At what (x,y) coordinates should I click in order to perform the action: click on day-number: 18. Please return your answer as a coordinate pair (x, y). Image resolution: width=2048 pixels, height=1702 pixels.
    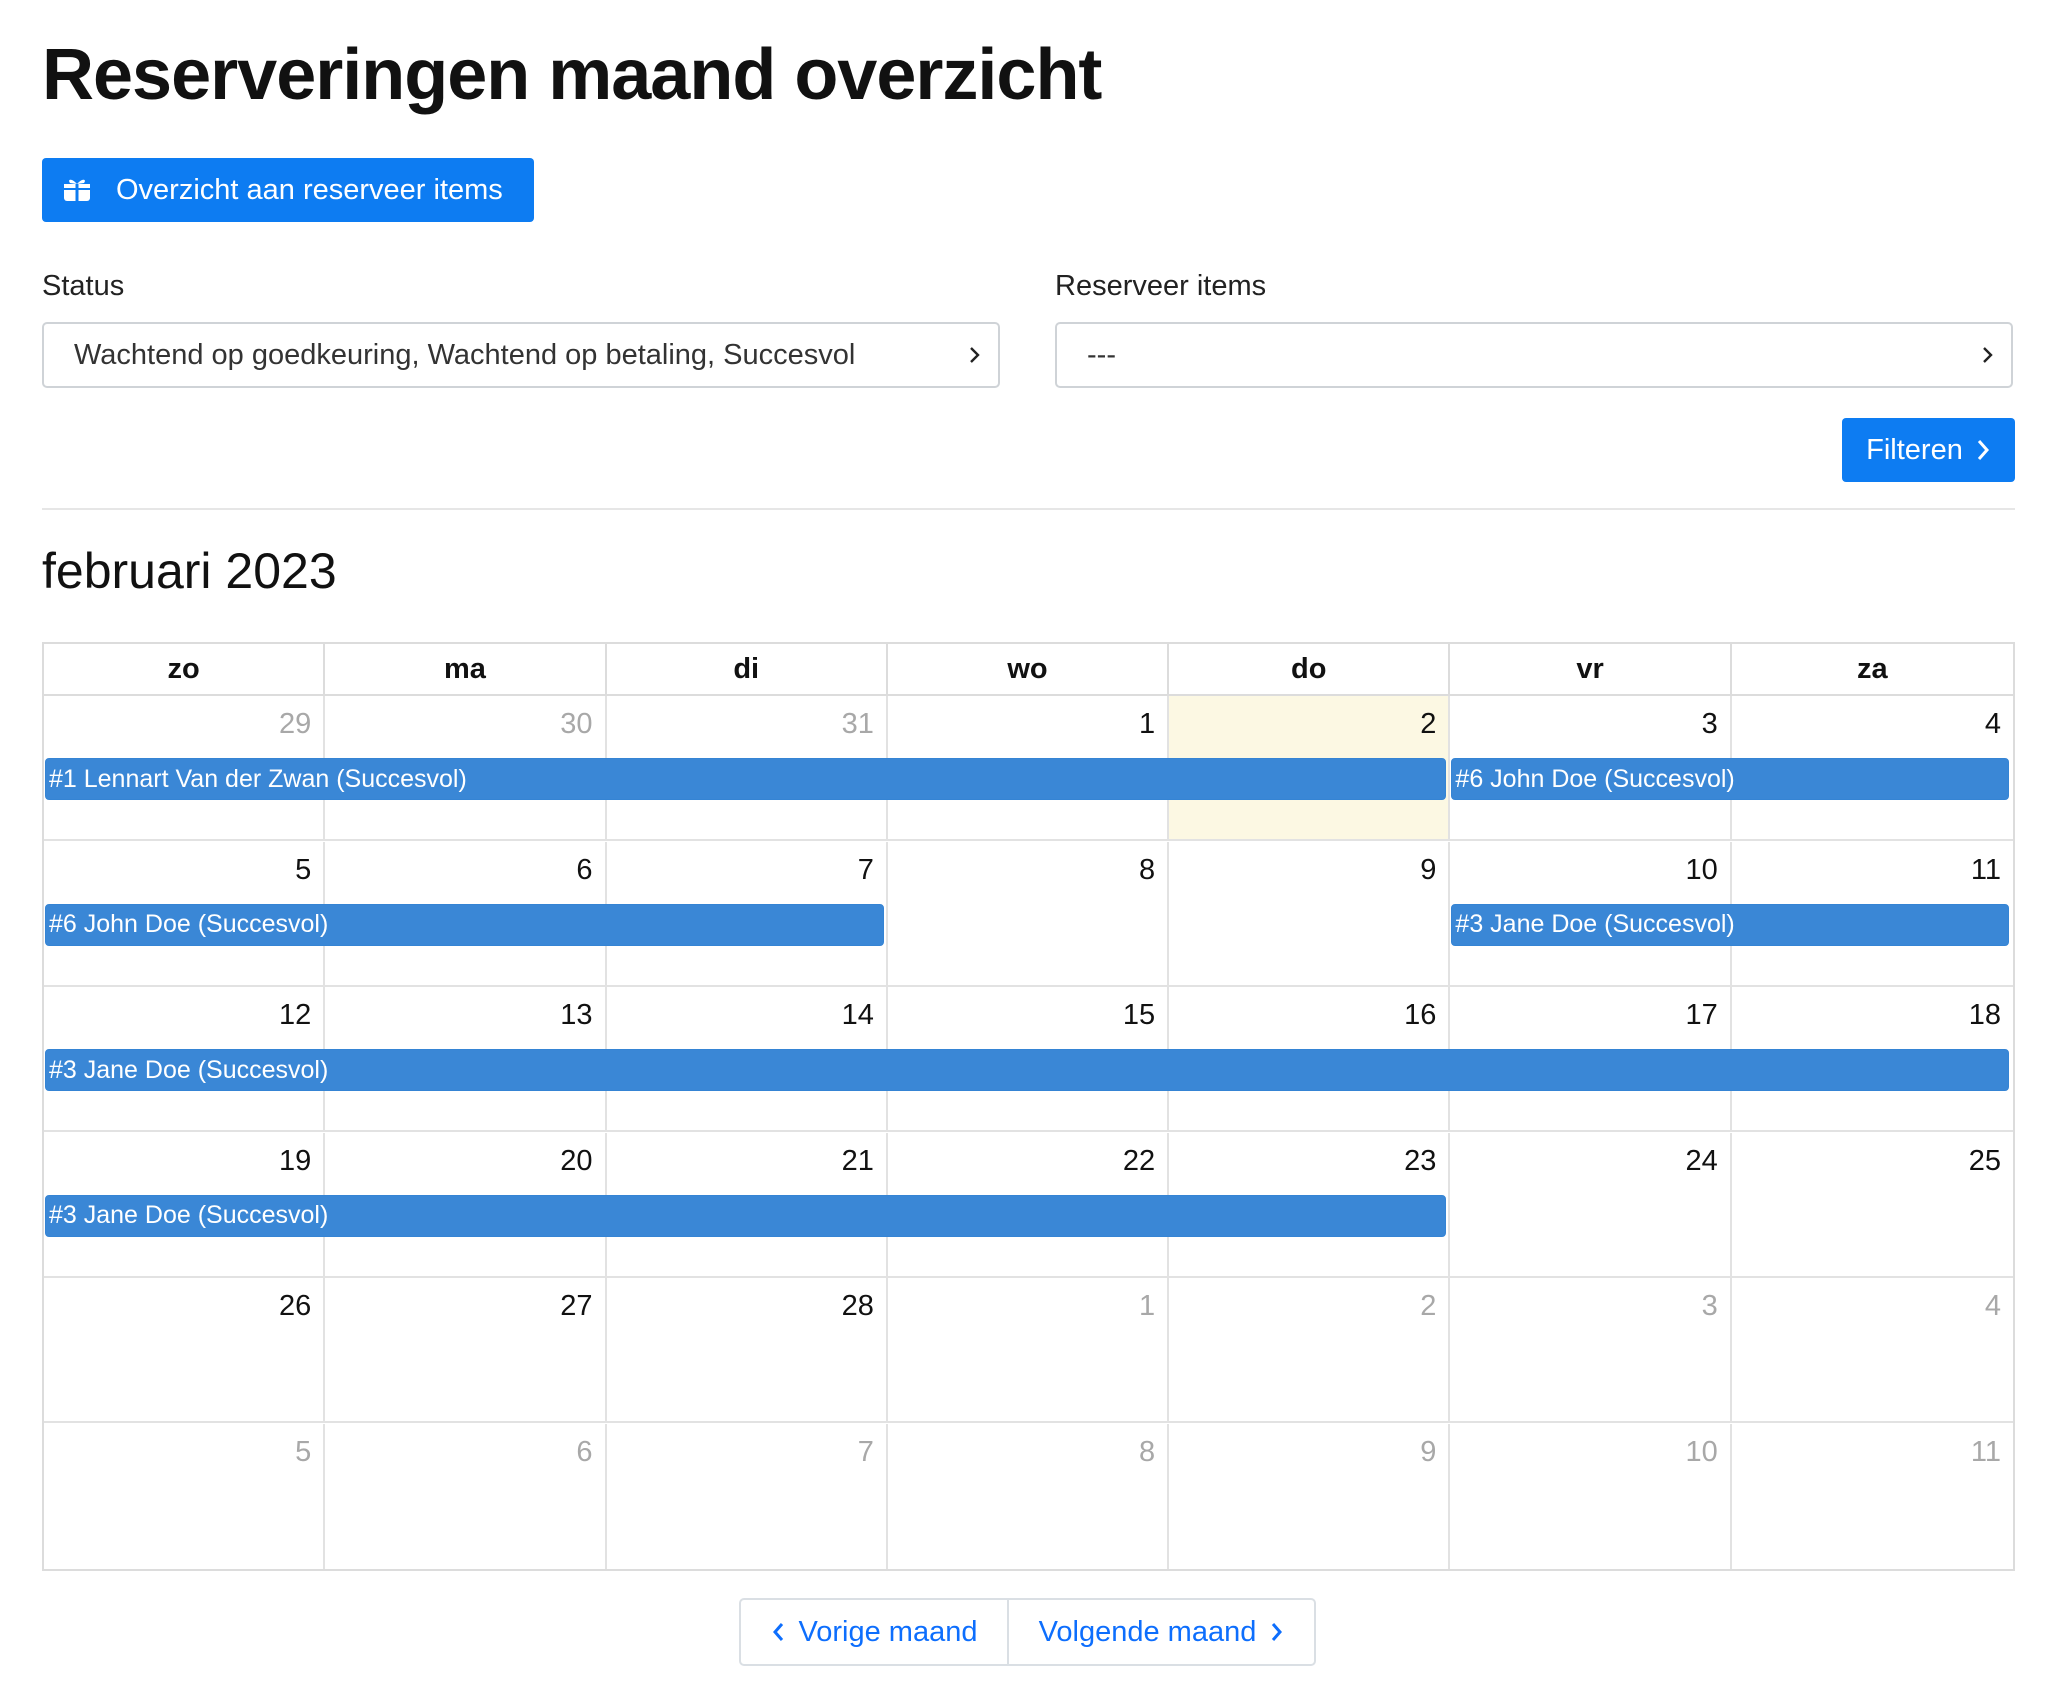
    Looking at the image, I should click on (1984, 1015).